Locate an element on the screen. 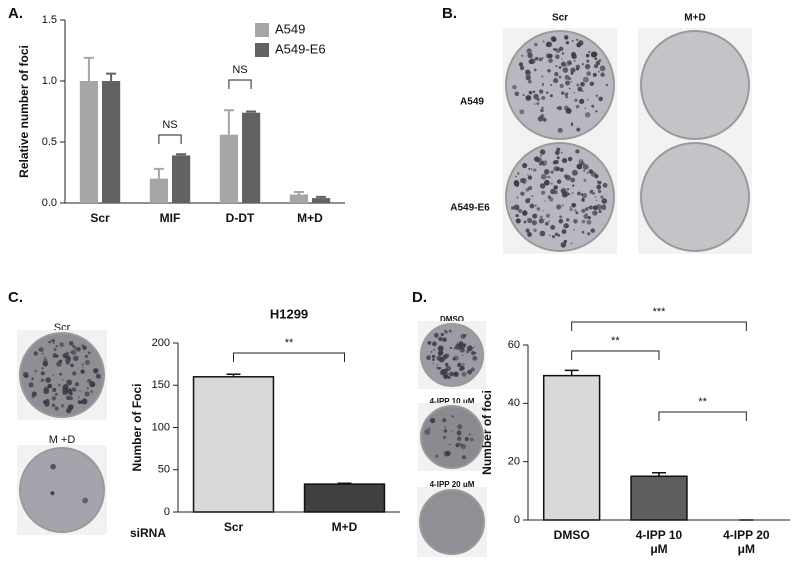 The width and height of the screenshot is (798, 566). y-tick-label: 0 is located at coordinates (517, 520).